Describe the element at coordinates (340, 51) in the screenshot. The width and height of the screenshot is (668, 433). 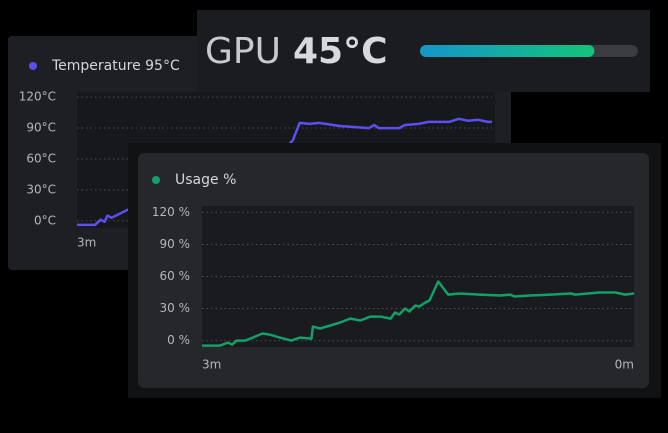
I see `gpu-temp: 45°C` at that location.